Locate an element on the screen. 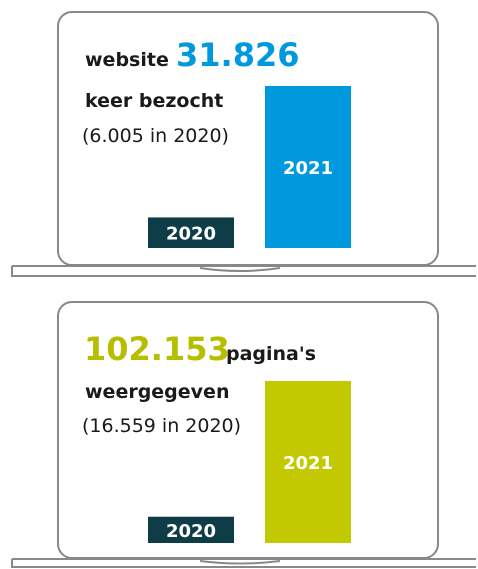 This screenshot has width=478, height=569. headline: weergegeven is located at coordinates (157, 392).